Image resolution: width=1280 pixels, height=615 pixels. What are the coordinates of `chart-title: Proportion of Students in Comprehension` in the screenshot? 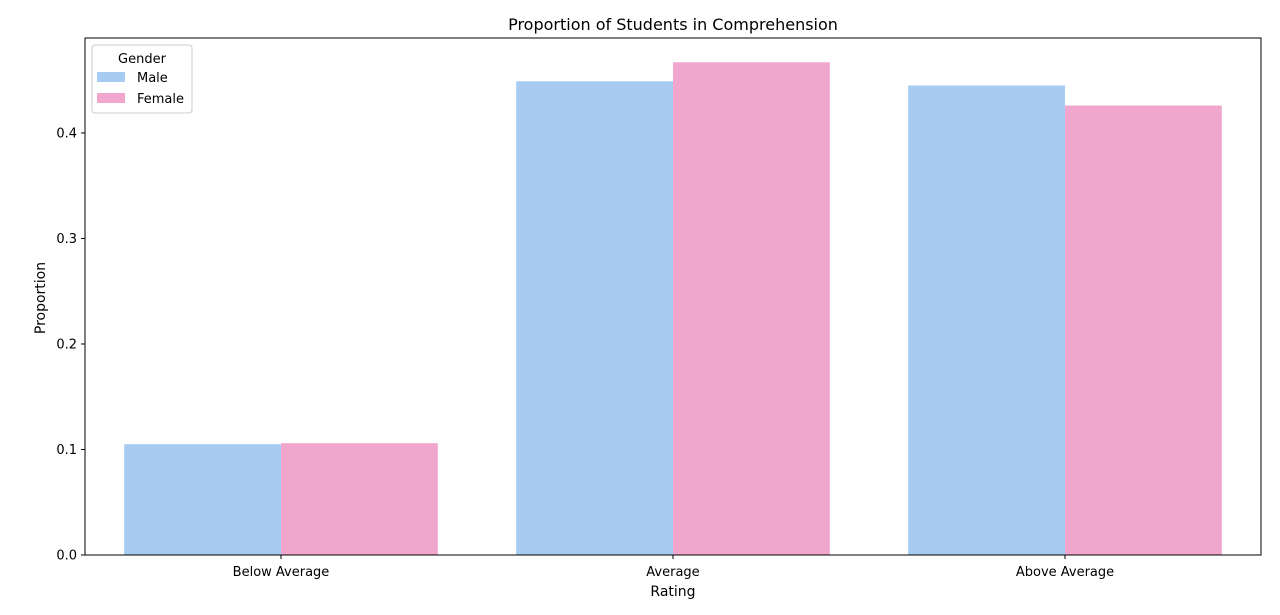 It's located at (673, 24).